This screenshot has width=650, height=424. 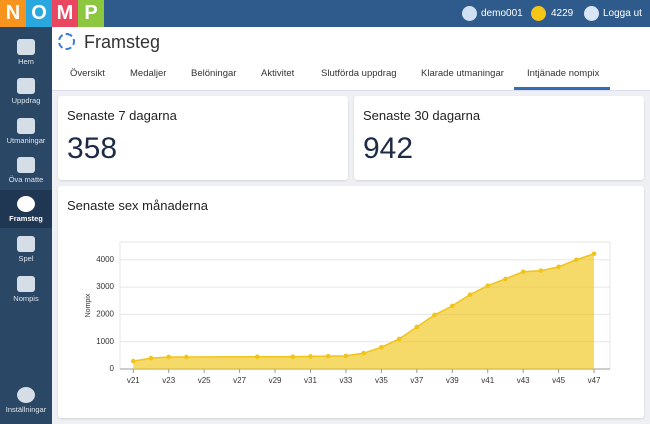 What do you see at coordinates (416, 380) in the screenshot?
I see `x-tick-label: v37` at bounding box center [416, 380].